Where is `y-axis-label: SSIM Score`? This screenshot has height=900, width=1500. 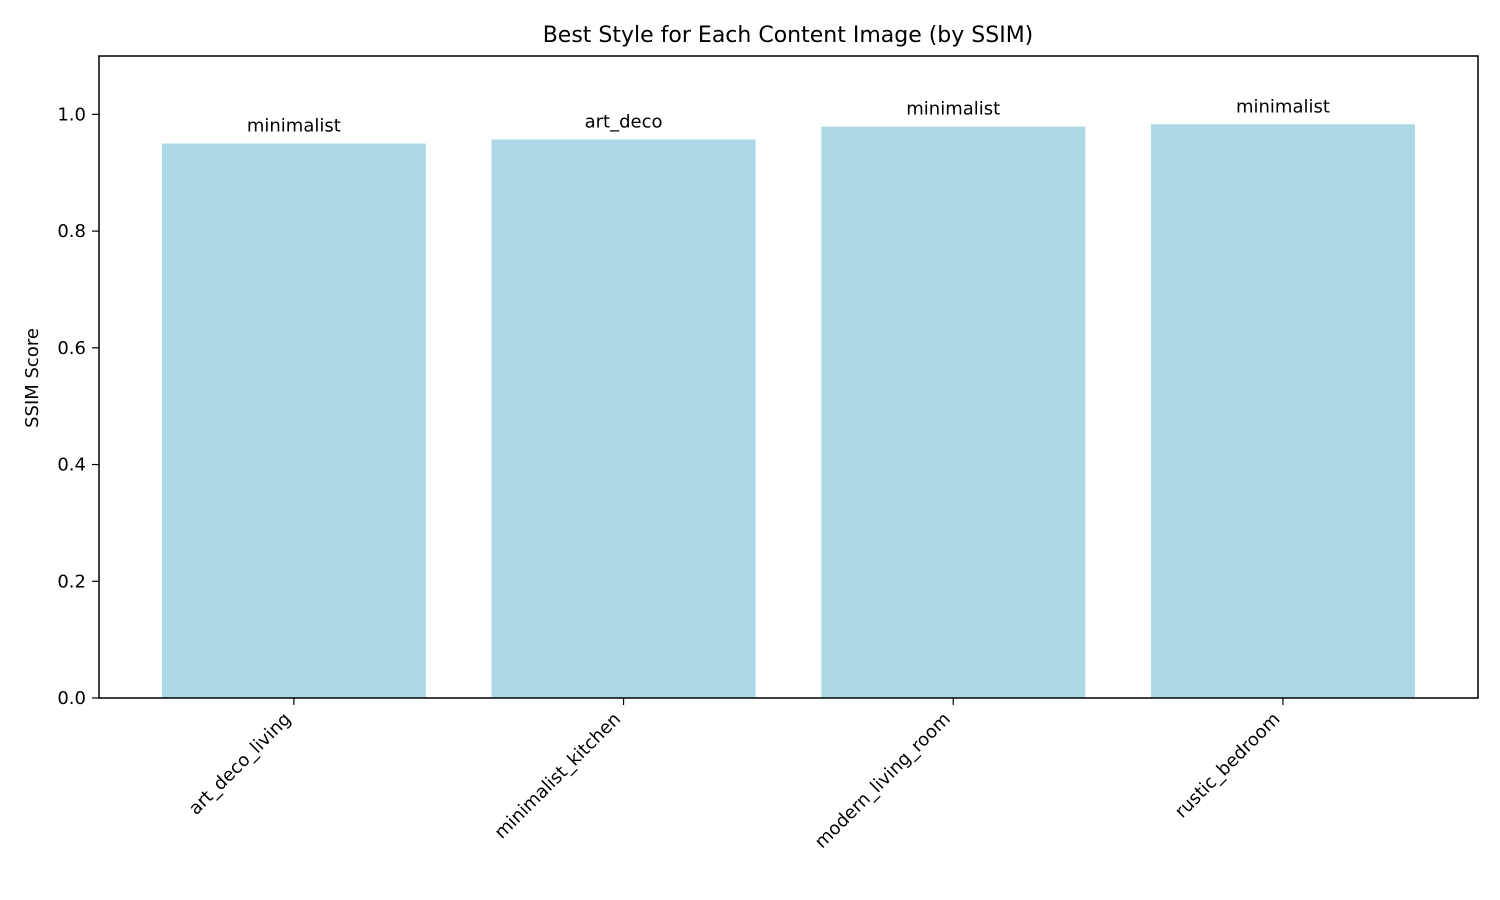 y-axis-label: SSIM Score is located at coordinates (32, 378).